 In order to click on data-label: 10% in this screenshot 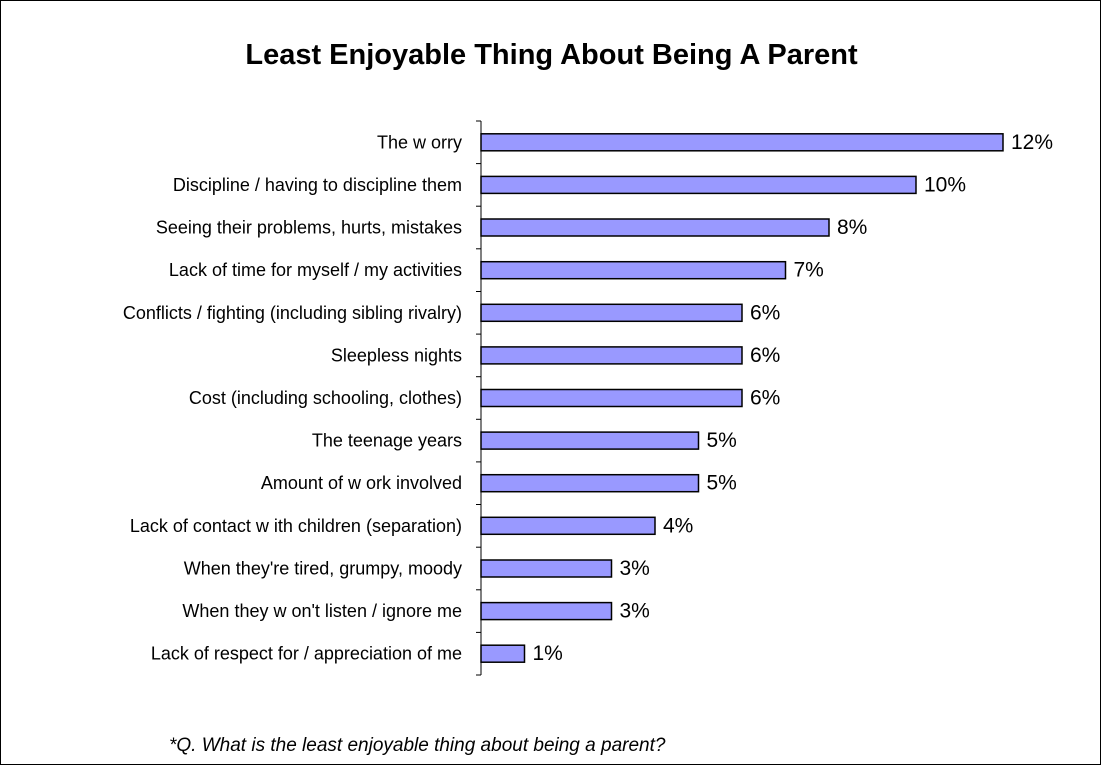, I will do `click(945, 184)`.